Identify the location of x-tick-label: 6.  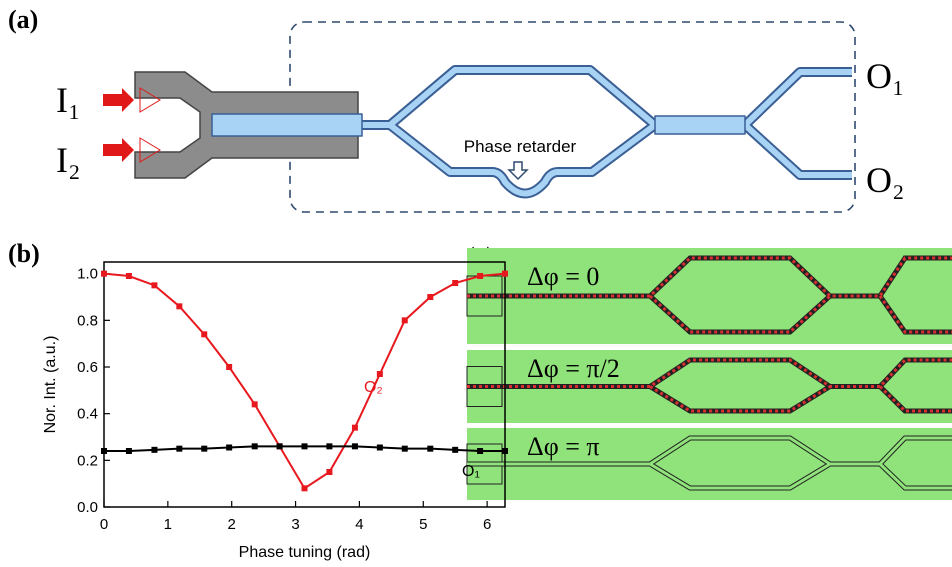
(487, 524).